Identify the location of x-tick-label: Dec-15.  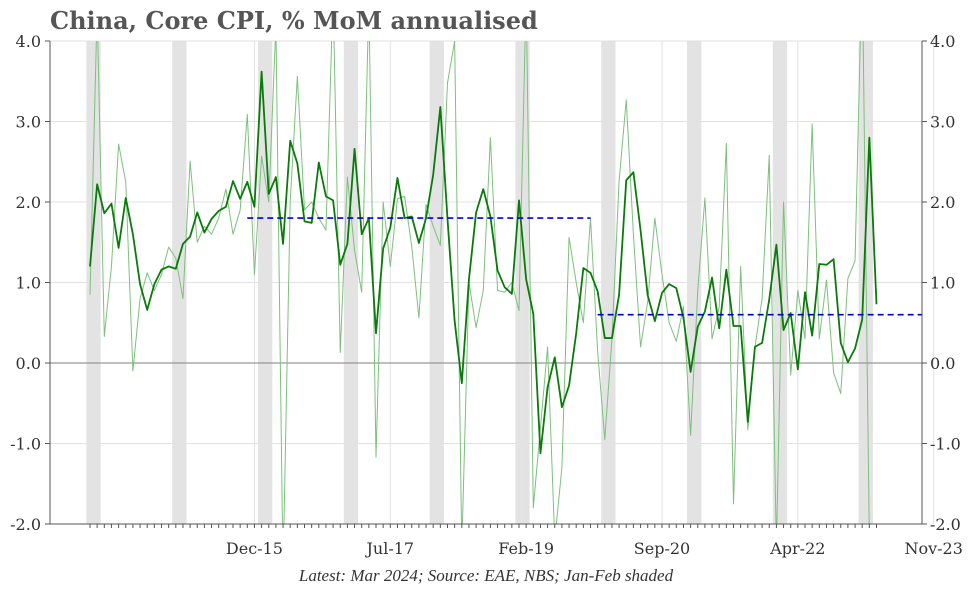
(254, 548).